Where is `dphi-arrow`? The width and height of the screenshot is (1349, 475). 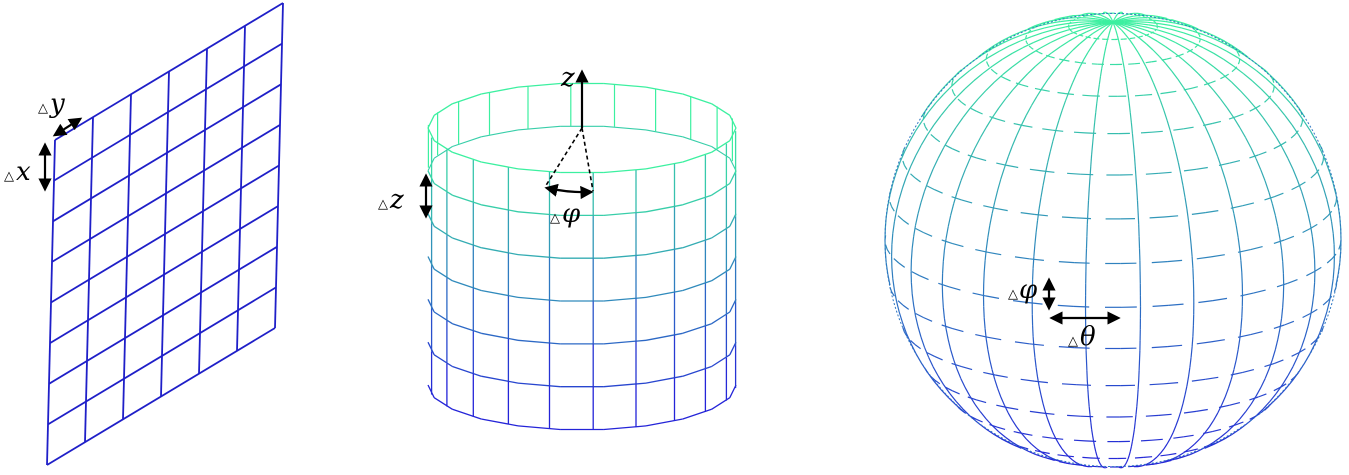
dphi-arrow is located at coordinates (569, 190).